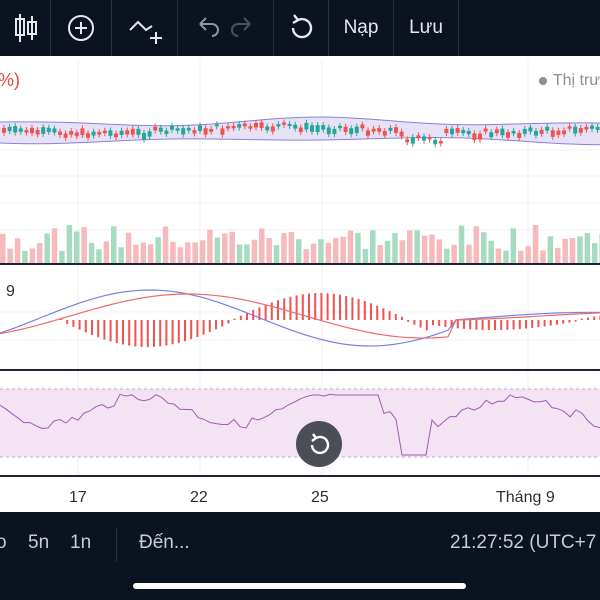  What do you see at coordinates (3, 542) in the screenshot?
I see `interval-partial: o` at bounding box center [3, 542].